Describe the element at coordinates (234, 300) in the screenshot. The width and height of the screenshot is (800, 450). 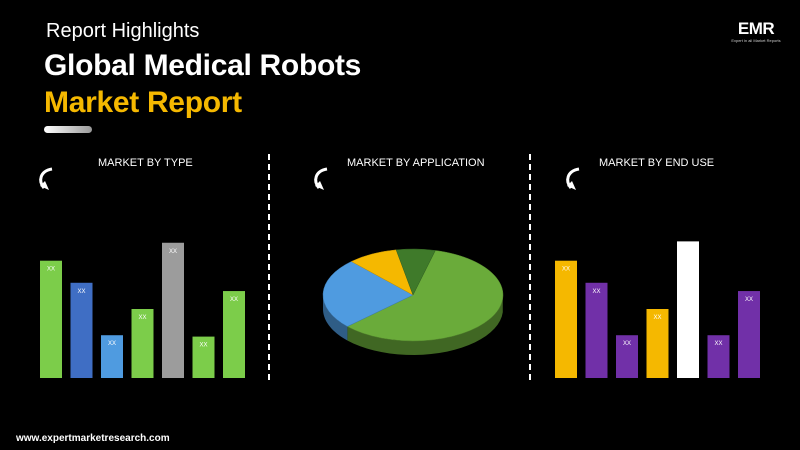
I see `type-bar-label-7: XX` at that location.